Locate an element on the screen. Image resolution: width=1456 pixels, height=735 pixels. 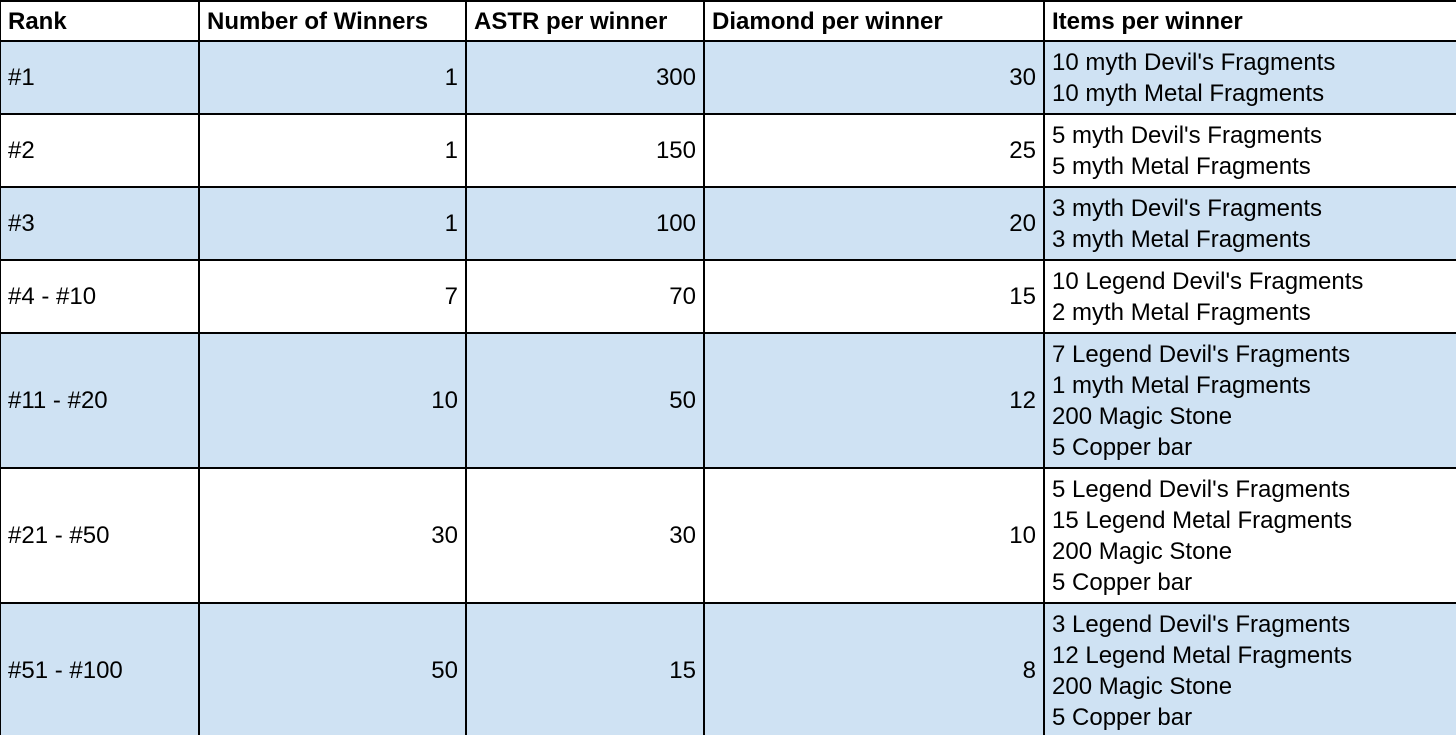
diamond-cell: 10 is located at coordinates (874, 535).